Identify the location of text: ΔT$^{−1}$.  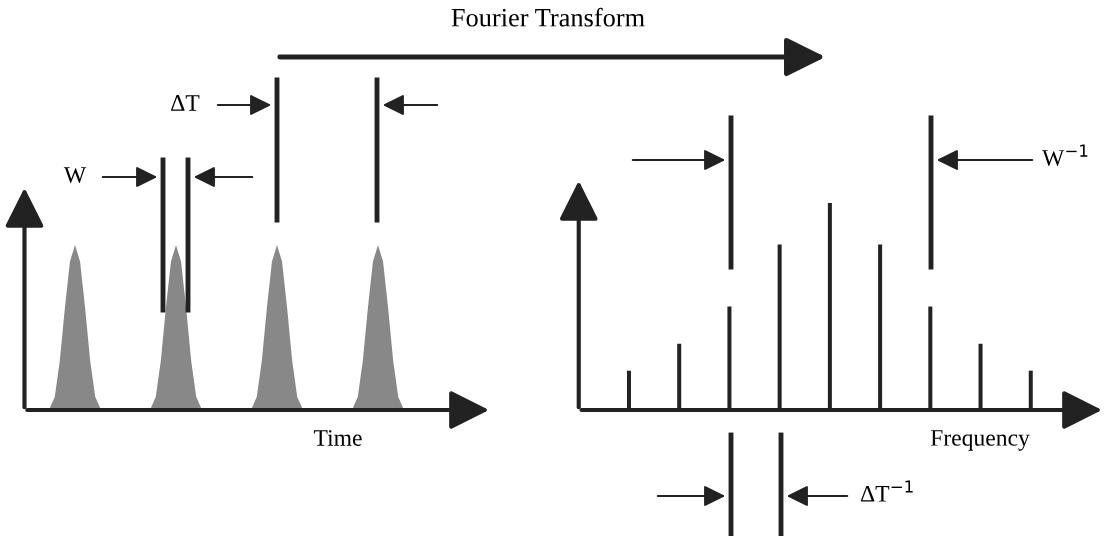
(886, 491).